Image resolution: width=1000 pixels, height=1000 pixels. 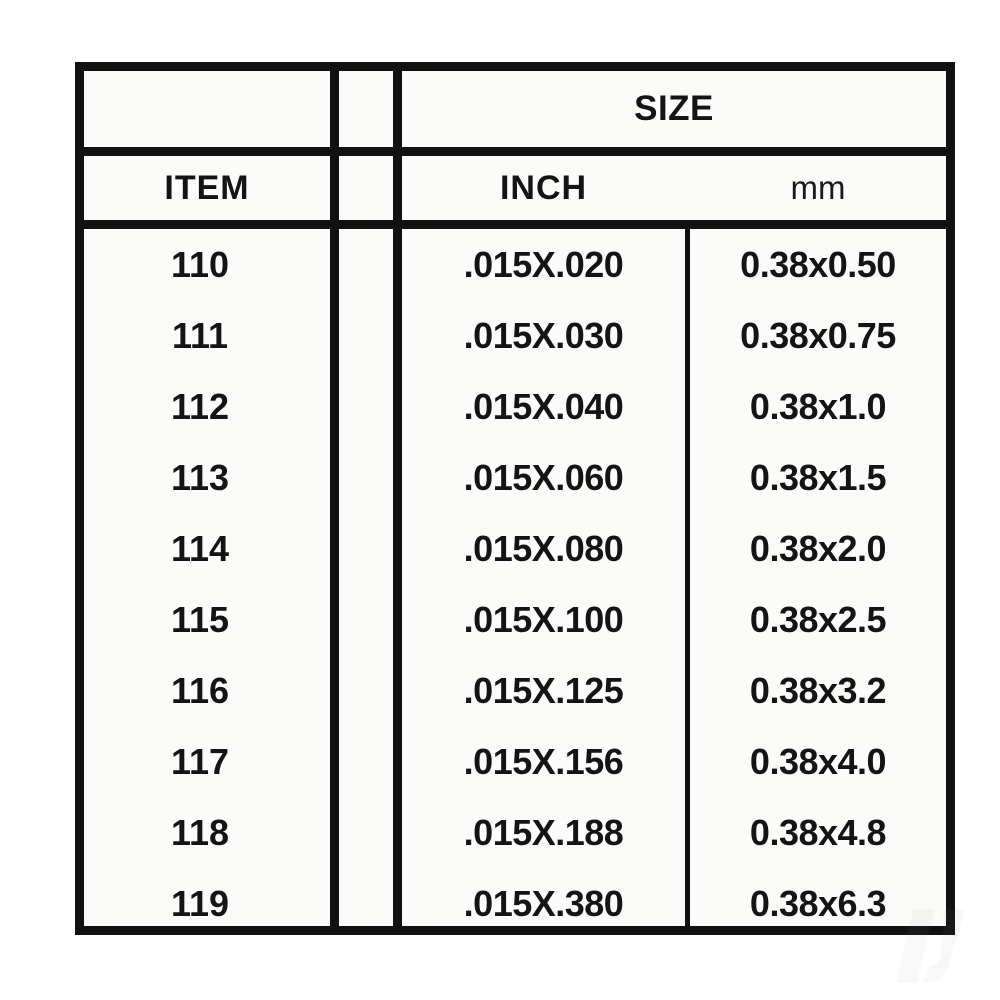 I want to click on cell-item-value: 118, so click(x=200, y=832).